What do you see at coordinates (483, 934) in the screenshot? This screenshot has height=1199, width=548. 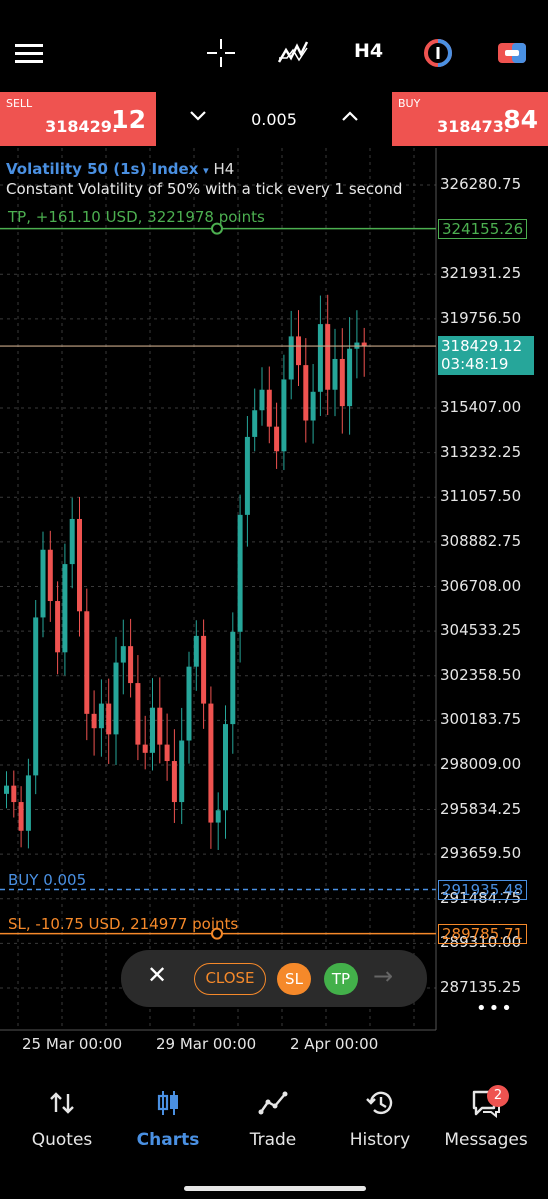 I see `sl-price-tag: 289785.71` at bounding box center [483, 934].